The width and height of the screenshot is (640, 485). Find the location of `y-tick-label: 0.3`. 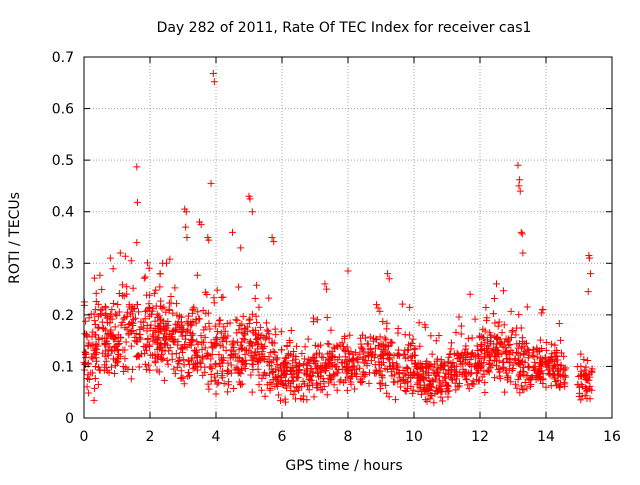

y-tick-label: 0.3 is located at coordinates (63, 264).